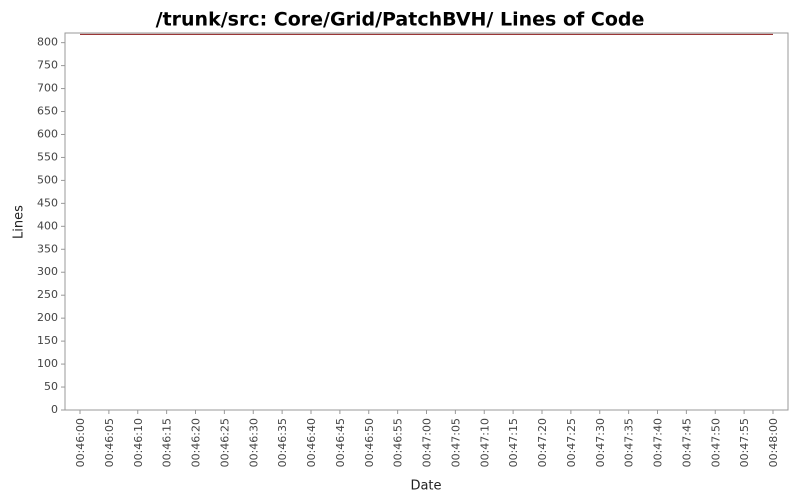 This screenshot has width=800, height=500. I want to click on y-tick-label: 300, so click(47, 271).